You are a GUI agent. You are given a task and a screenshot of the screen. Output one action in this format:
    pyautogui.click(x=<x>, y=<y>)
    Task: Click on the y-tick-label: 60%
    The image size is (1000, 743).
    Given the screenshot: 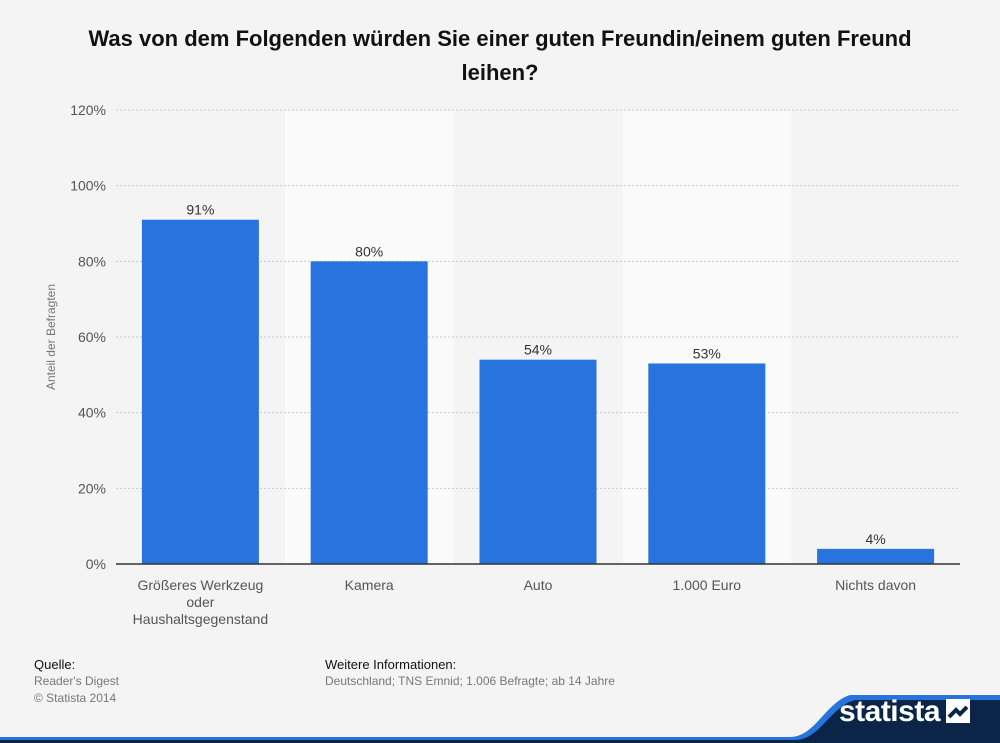 What is the action you would take?
    pyautogui.click(x=92, y=337)
    